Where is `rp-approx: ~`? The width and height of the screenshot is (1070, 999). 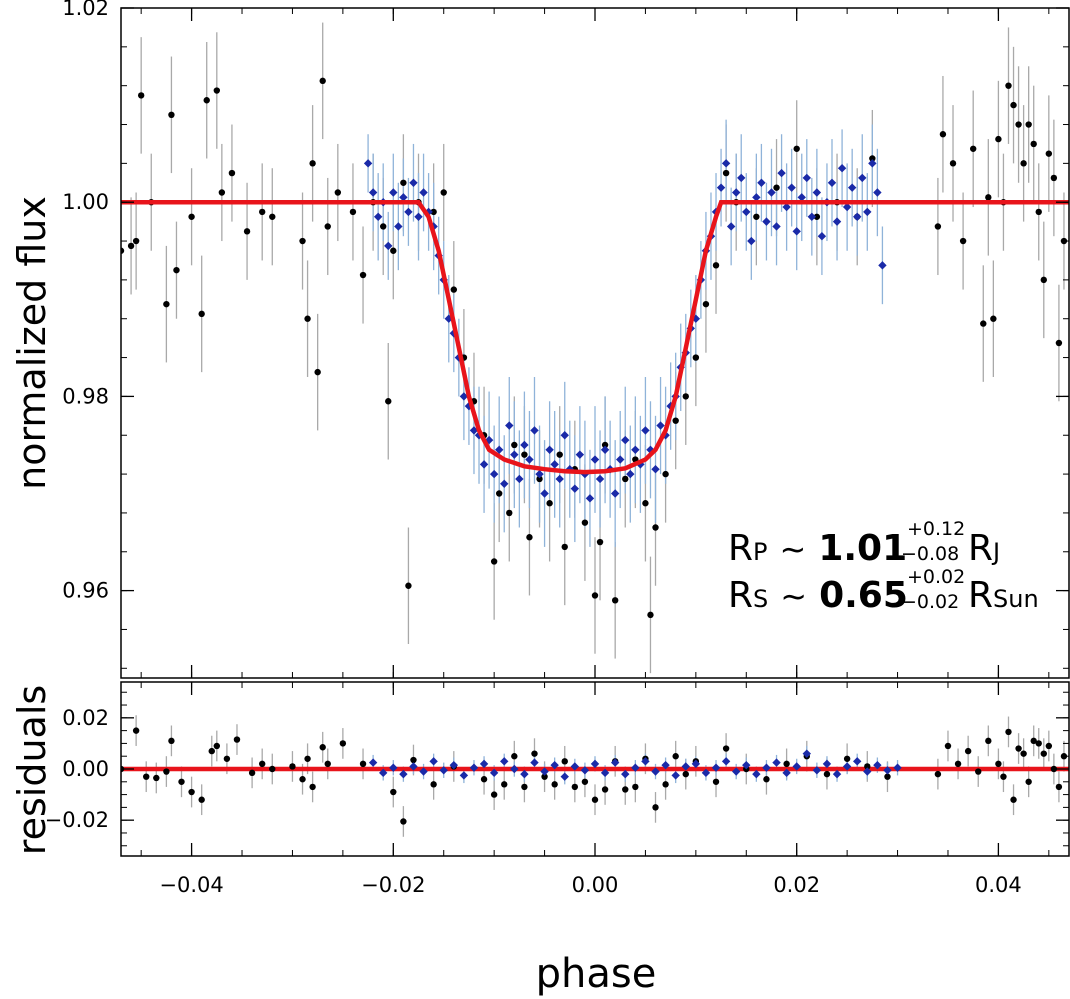
rp-approx: ~ is located at coordinates (793, 549).